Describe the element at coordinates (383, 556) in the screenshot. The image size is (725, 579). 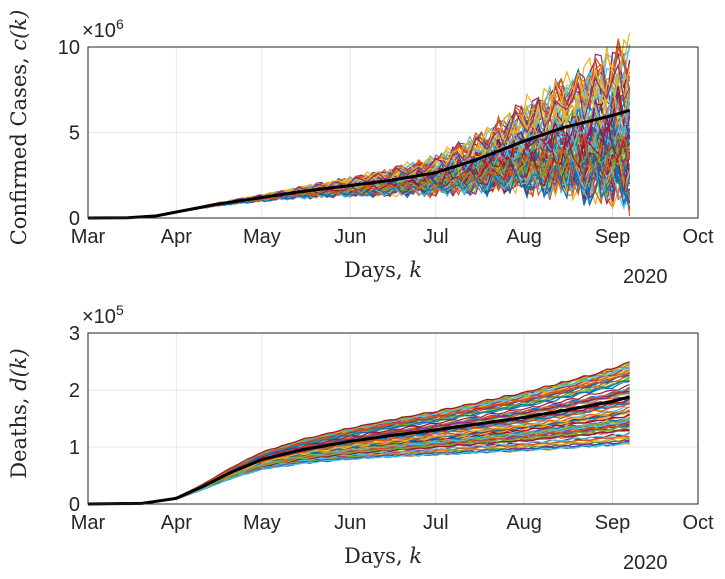
I see `deaths-x-axis-label: Days, k` at that location.